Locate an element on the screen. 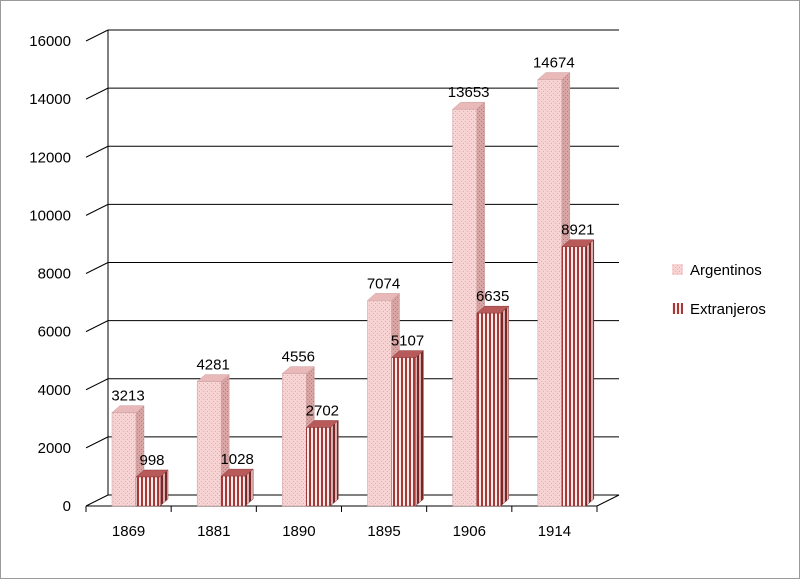 The width and height of the screenshot is (800, 580). data-label: 4281 is located at coordinates (212, 365).